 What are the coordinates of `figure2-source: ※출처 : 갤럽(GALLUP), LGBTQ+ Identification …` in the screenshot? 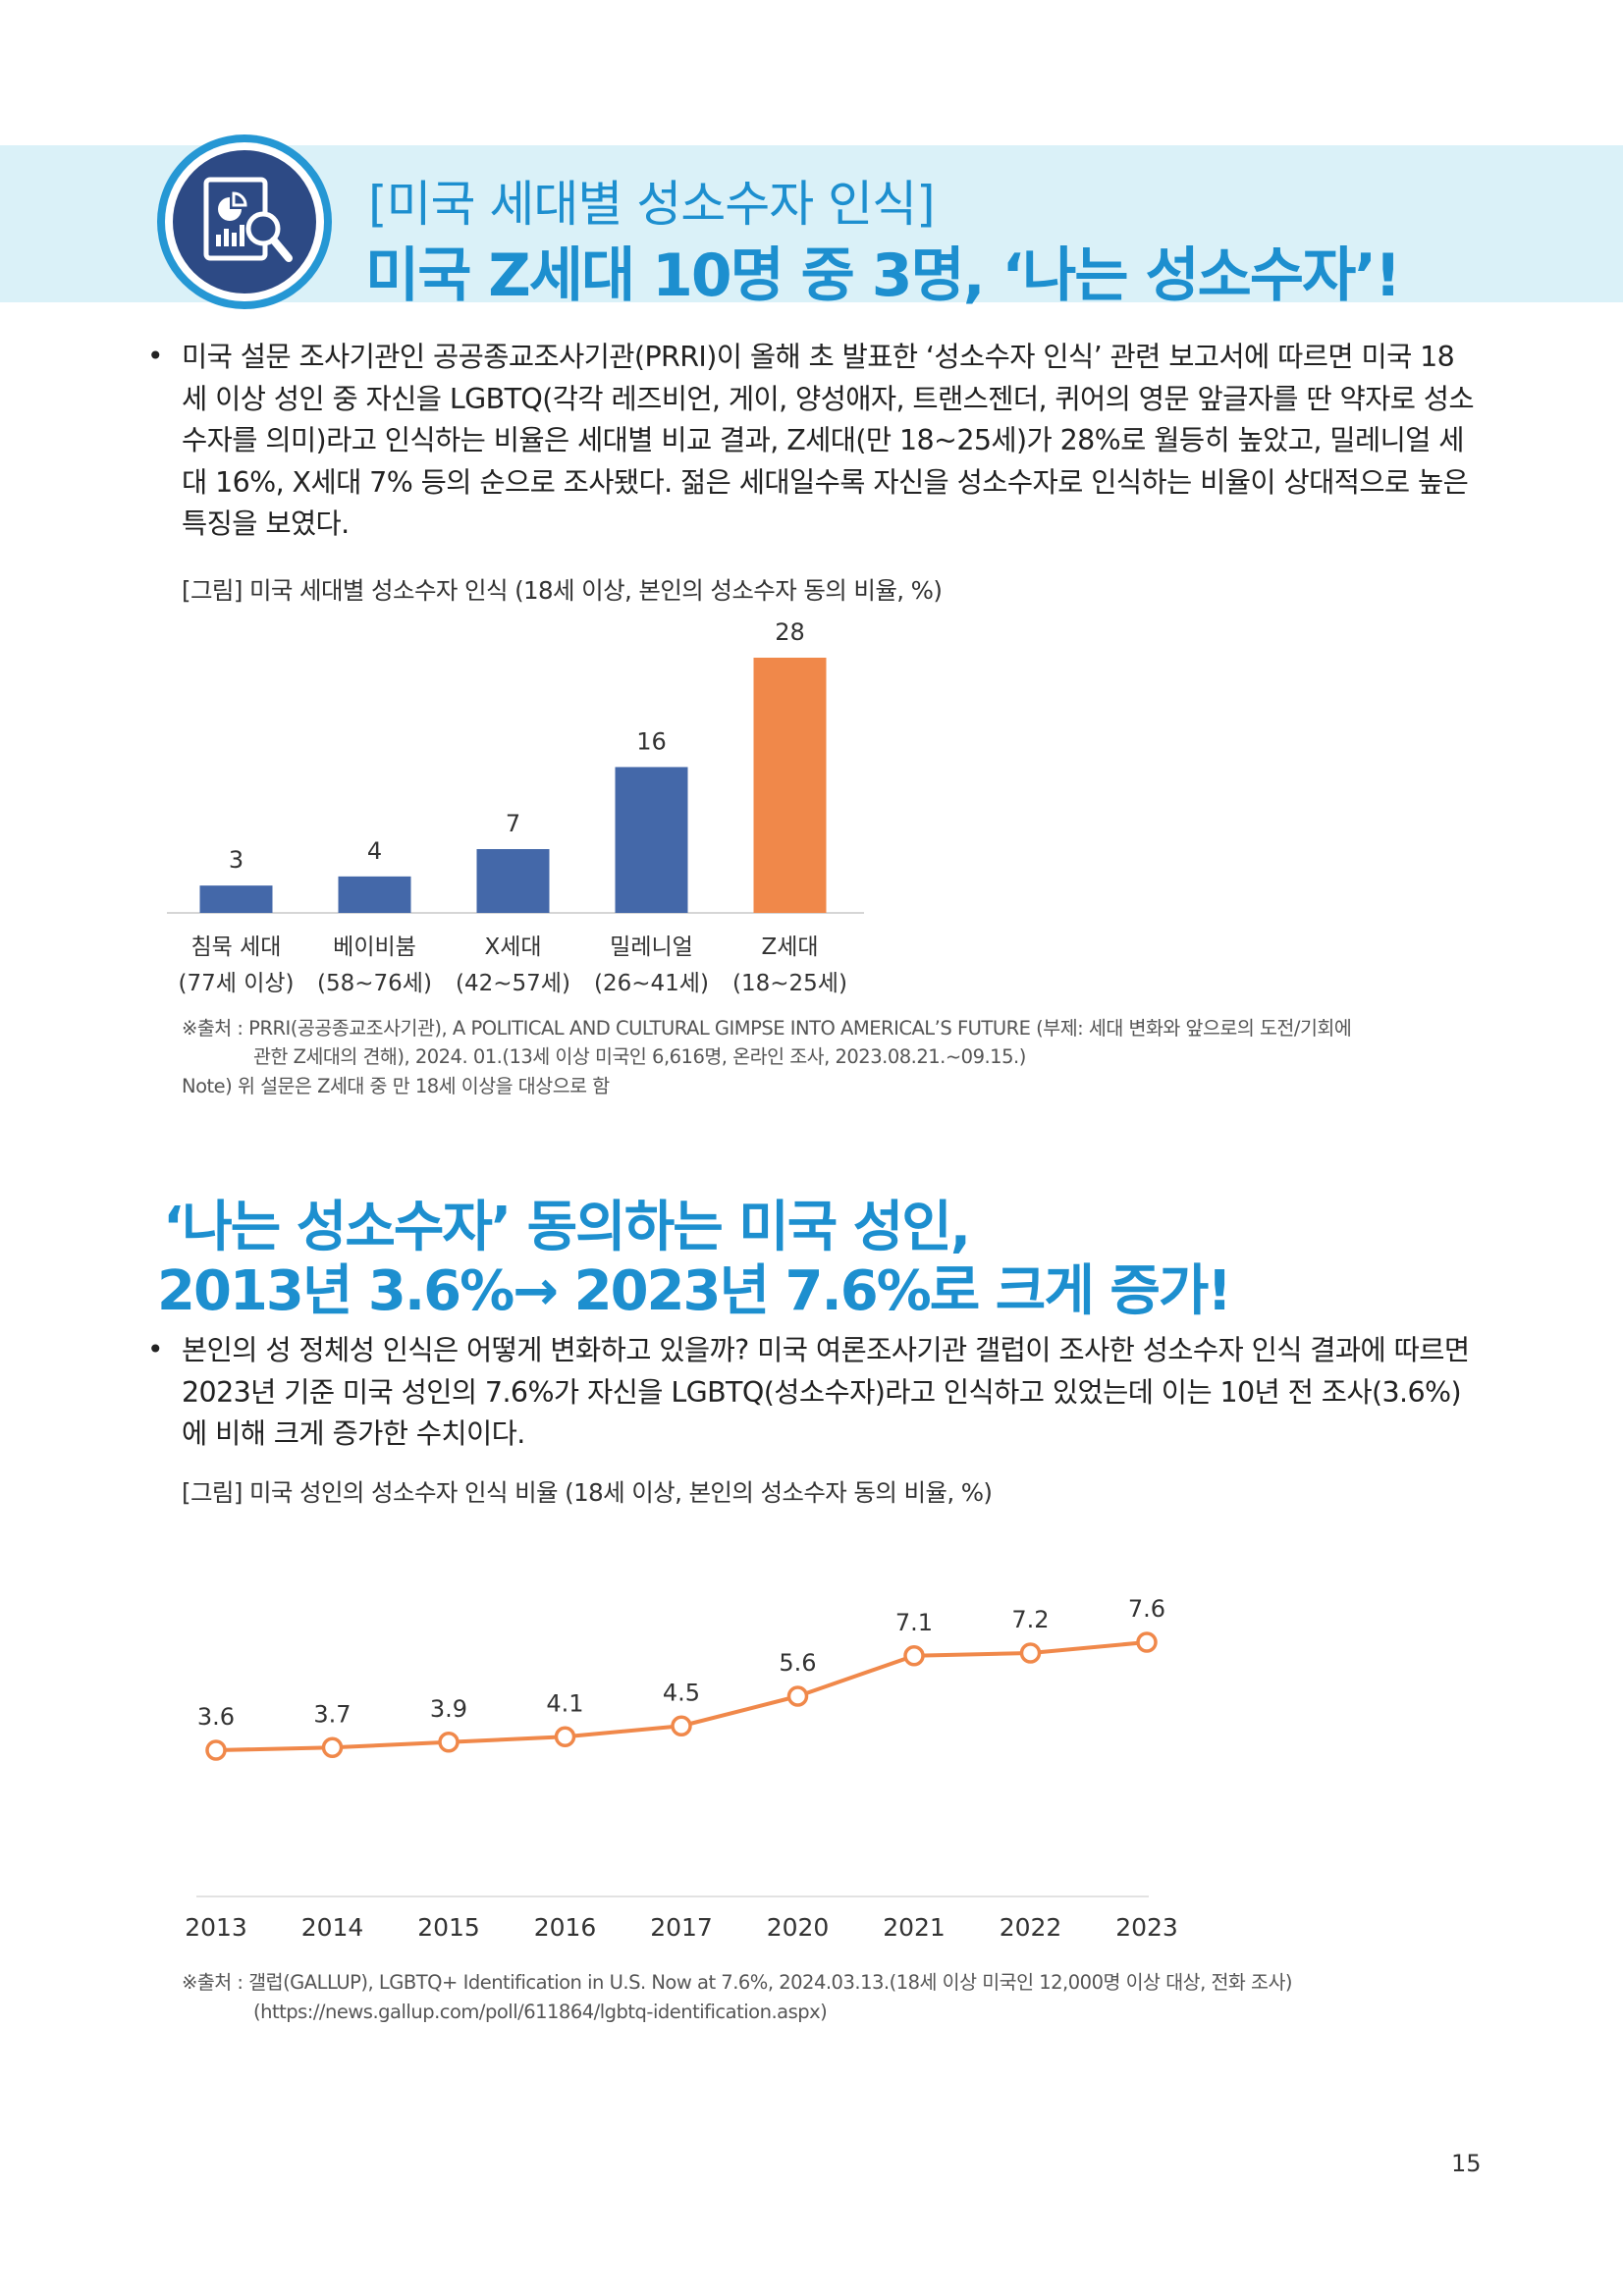 It's located at (737, 1982).